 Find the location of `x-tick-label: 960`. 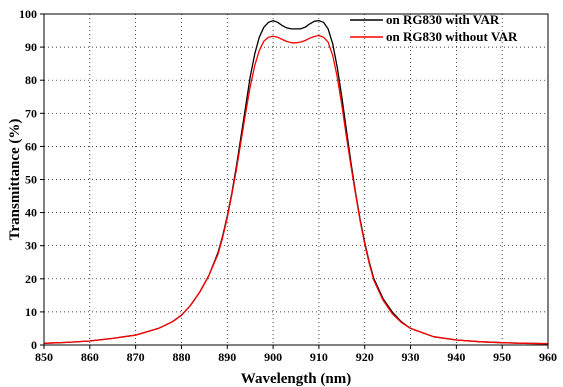

x-tick-label: 960 is located at coordinates (548, 357).